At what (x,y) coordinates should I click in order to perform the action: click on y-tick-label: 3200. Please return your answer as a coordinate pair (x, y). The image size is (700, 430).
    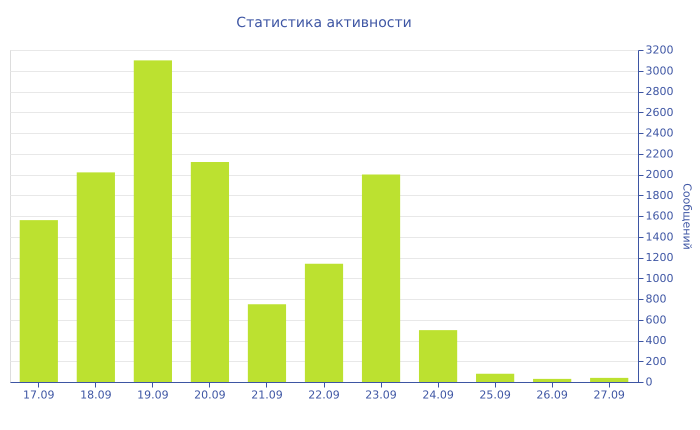
    Looking at the image, I should click on (660, 50).